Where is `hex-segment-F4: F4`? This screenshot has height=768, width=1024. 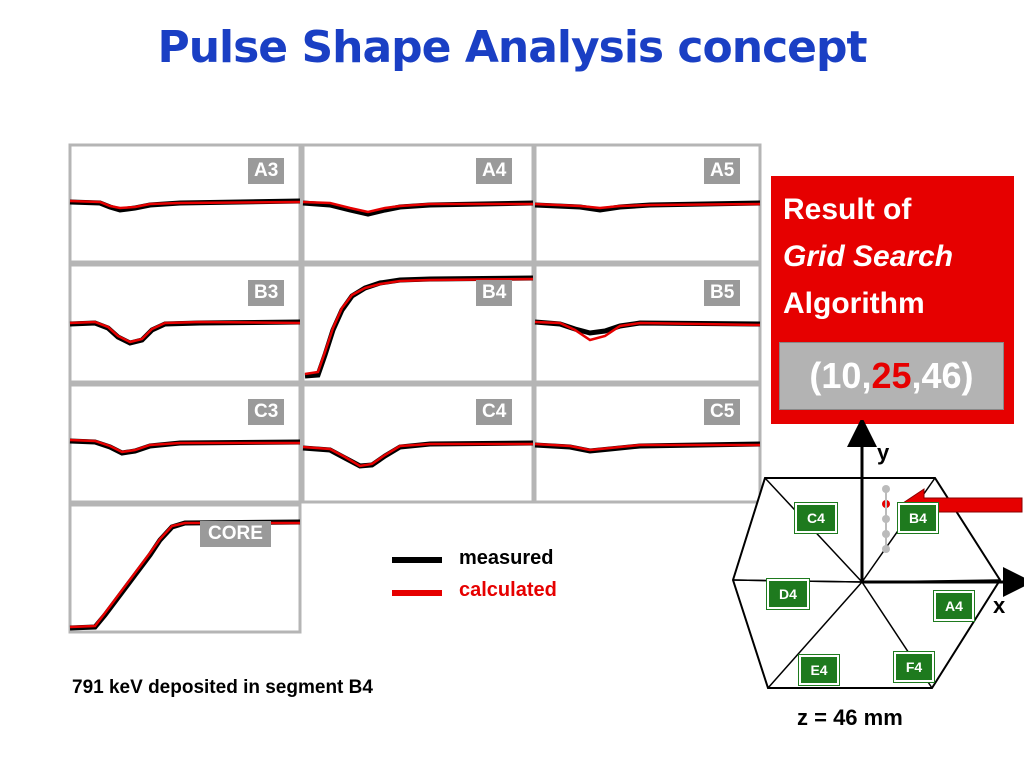 hex-segment-F4: F4 is located at coordinates (914, 667).